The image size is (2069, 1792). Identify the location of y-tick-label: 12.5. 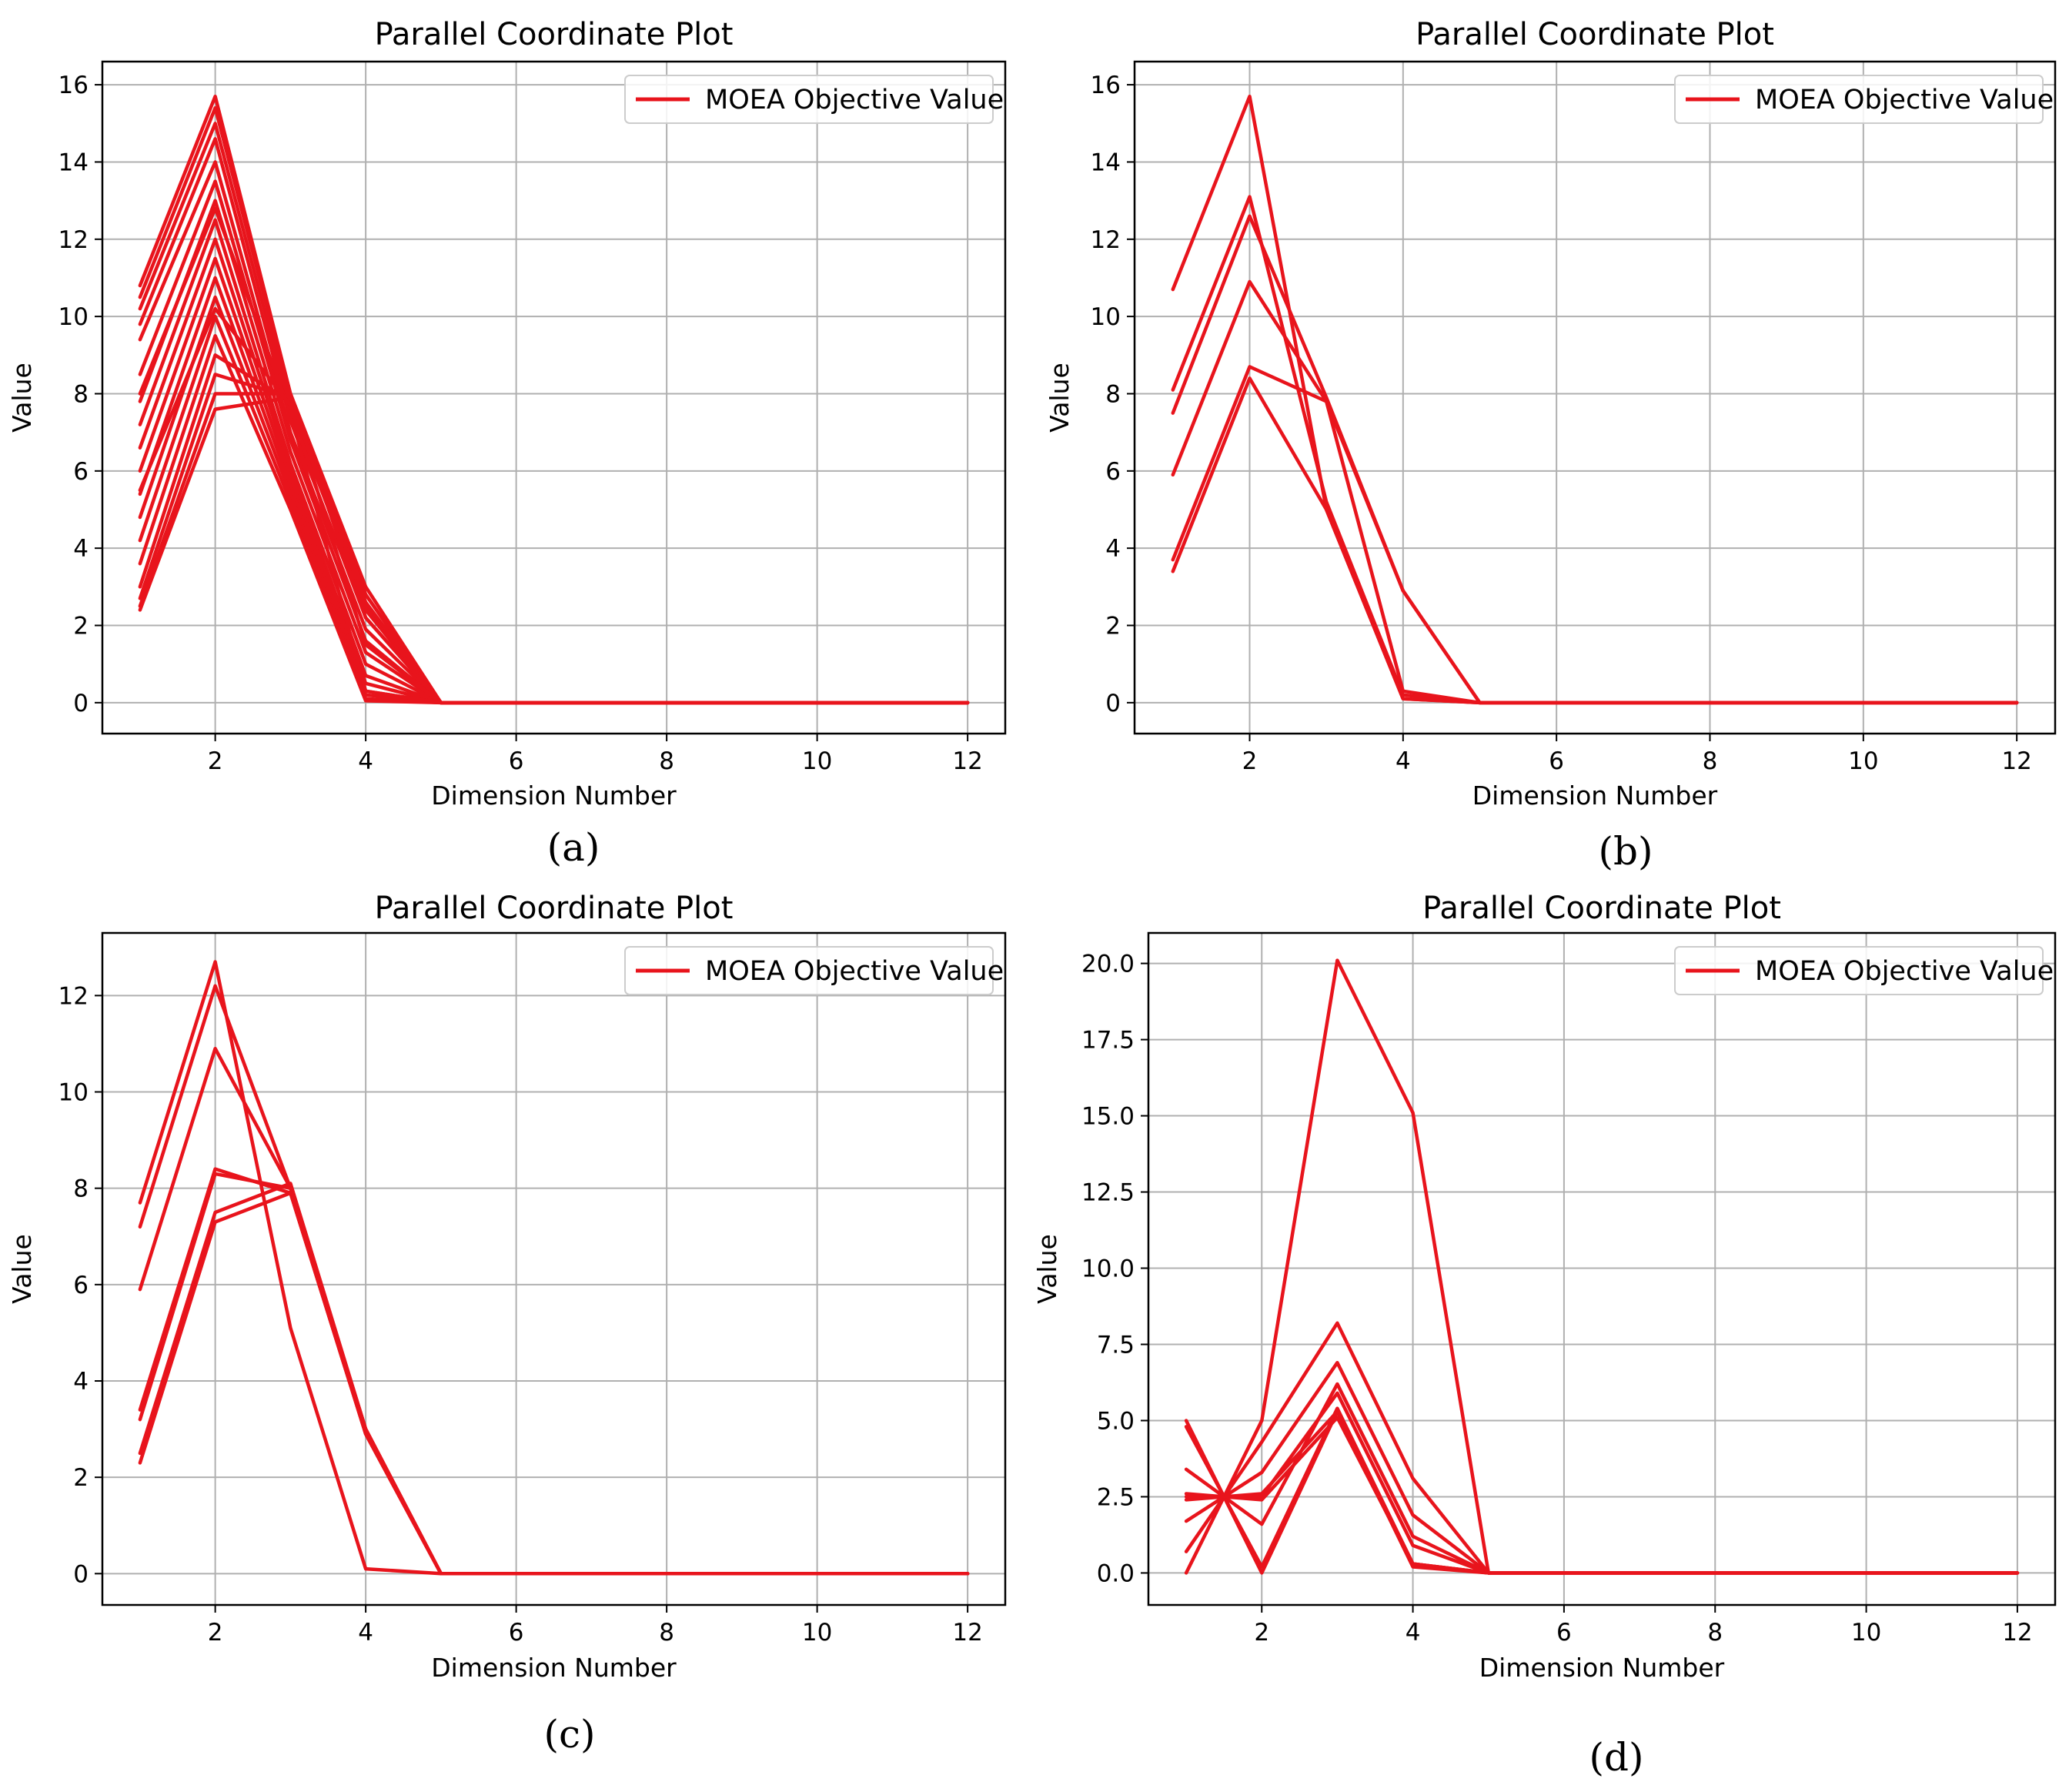
(1108, 1193).